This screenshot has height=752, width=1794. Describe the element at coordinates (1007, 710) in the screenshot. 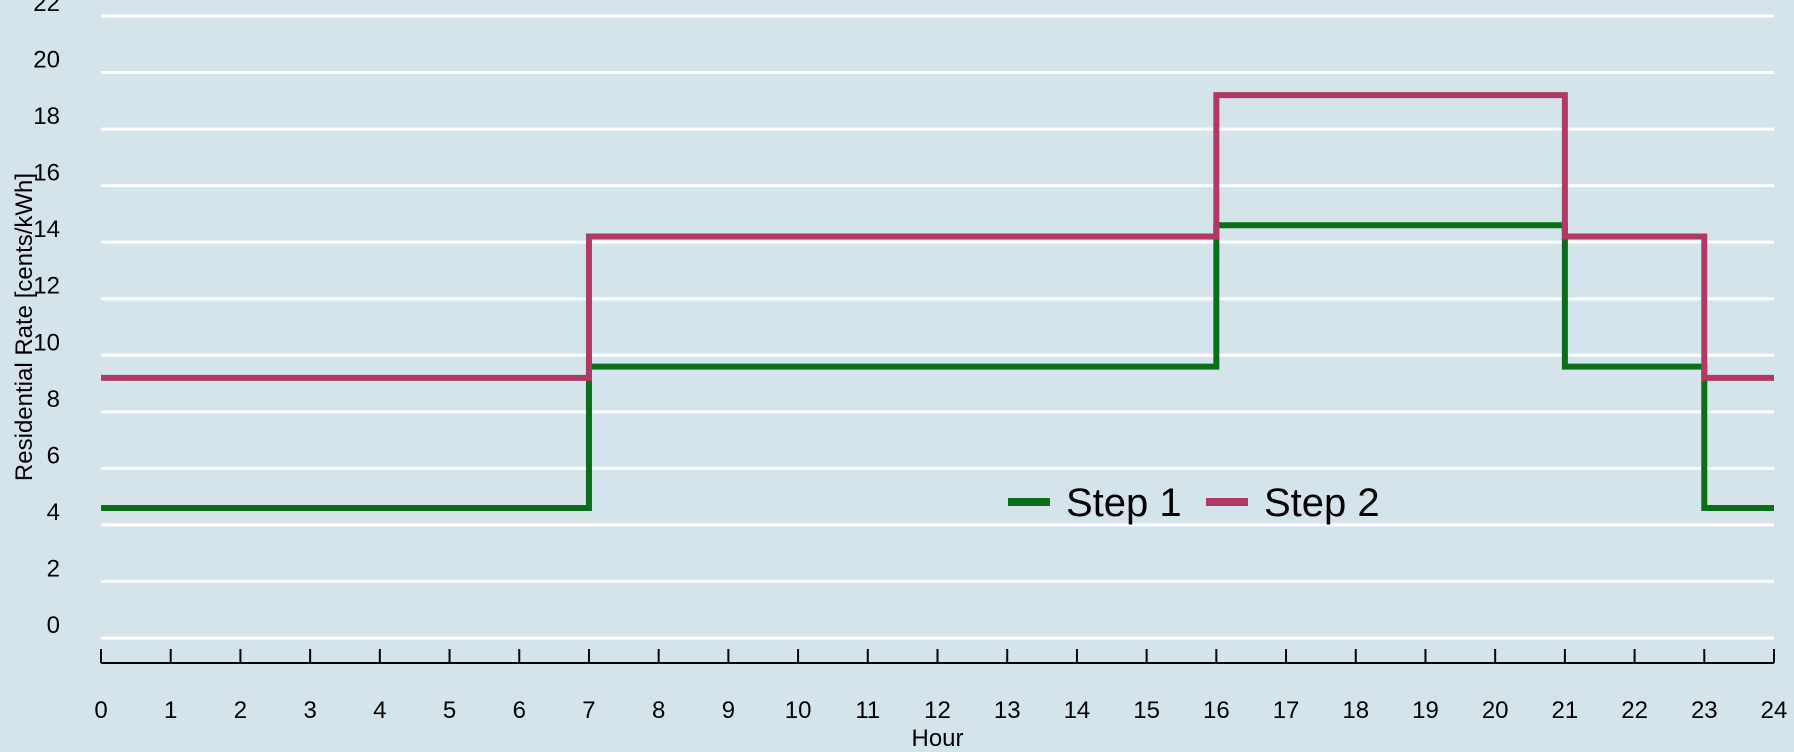

I see `x-tick-label: 13` at that location.